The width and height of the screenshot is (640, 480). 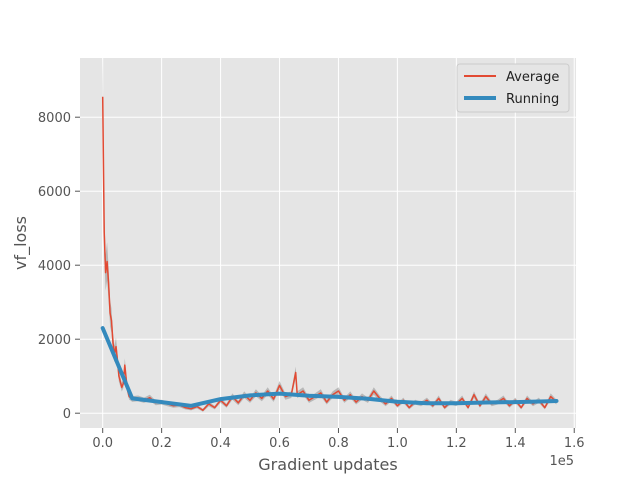 I want to click on legend-label-average: Average, so click(x=532, y=77).